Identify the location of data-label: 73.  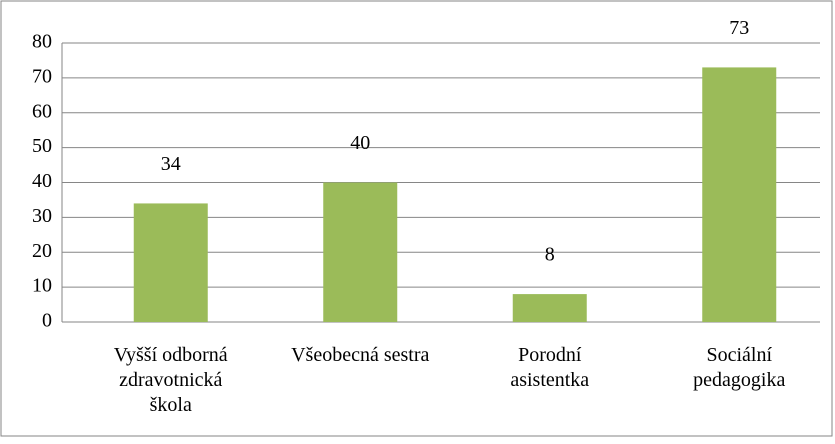
(739, 28).